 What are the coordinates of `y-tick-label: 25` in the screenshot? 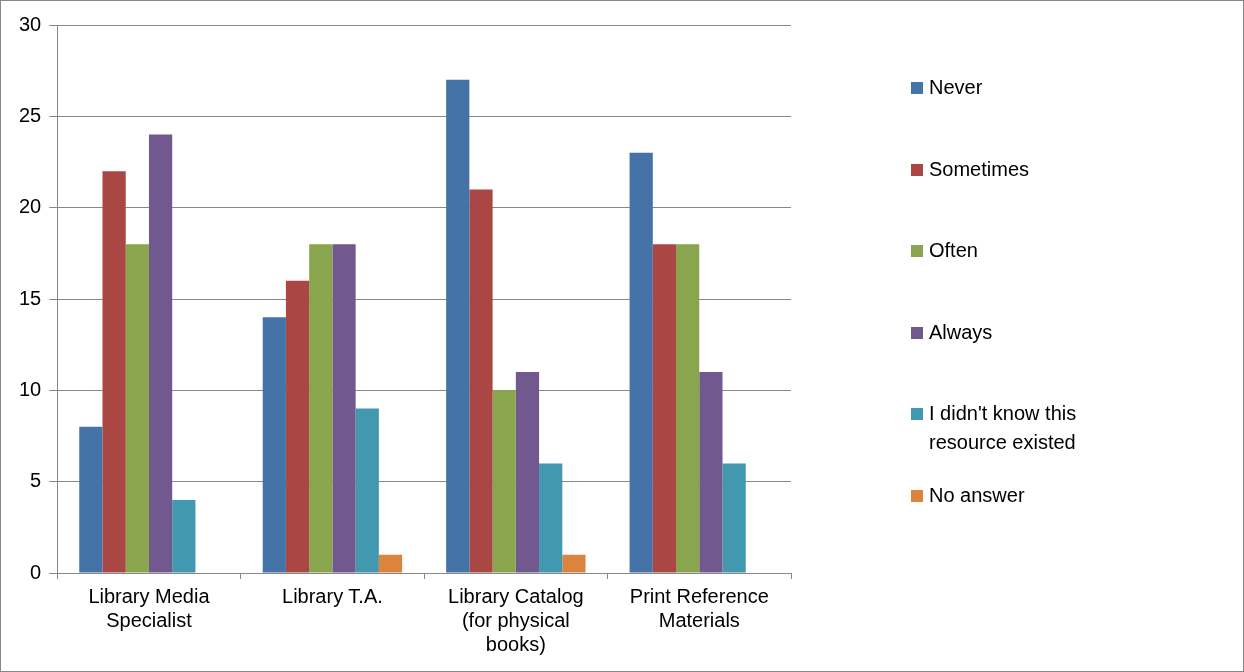 It's located at (30, 114).